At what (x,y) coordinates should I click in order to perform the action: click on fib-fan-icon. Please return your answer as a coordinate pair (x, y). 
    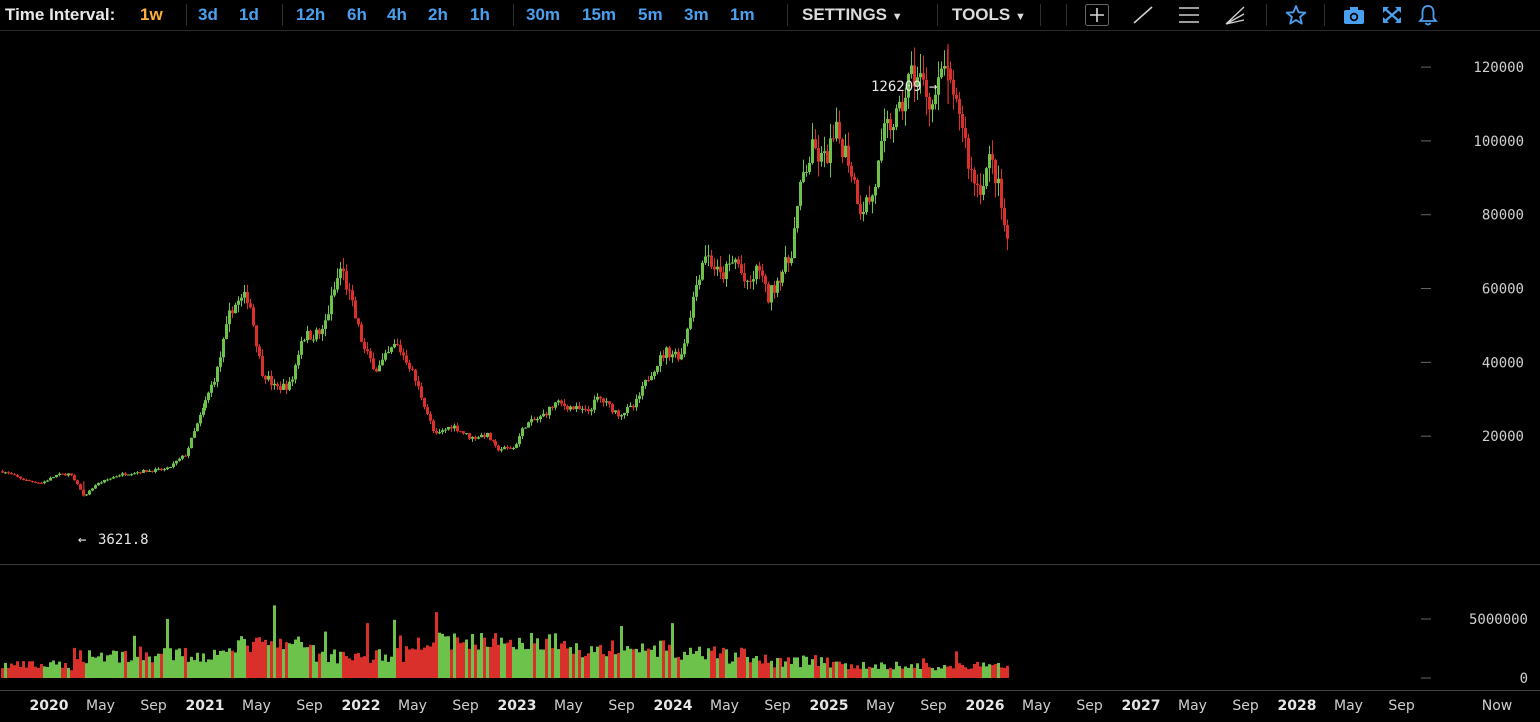
    Looking at the image, I should click on (1235, 15).